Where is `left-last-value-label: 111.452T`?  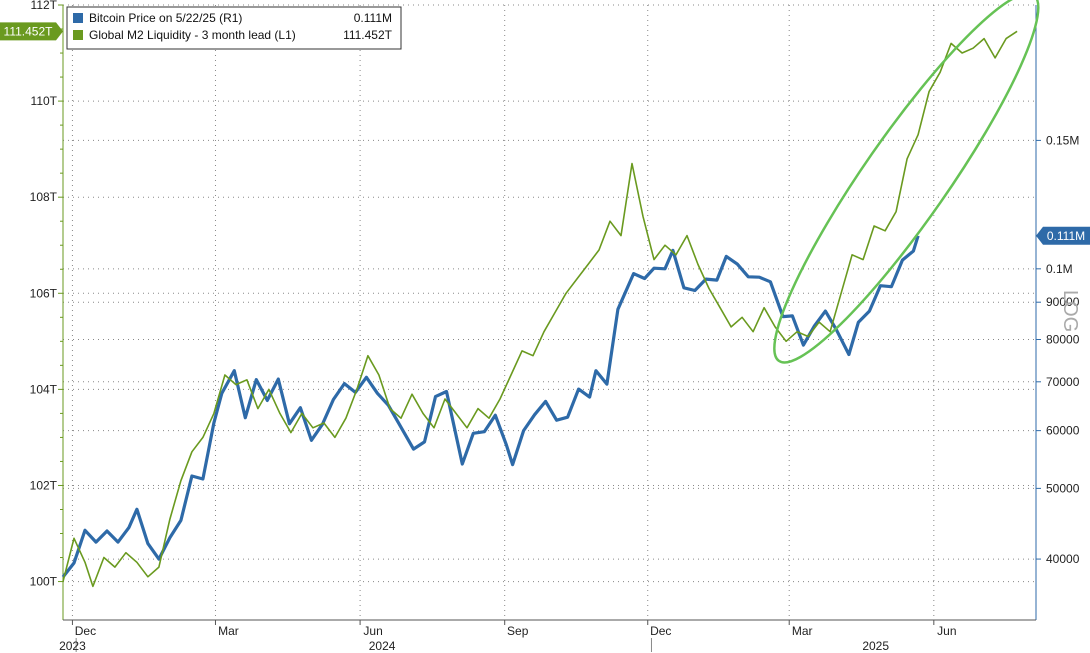 left-last-value-label: 111.452T is located at coordinates (29, 31).